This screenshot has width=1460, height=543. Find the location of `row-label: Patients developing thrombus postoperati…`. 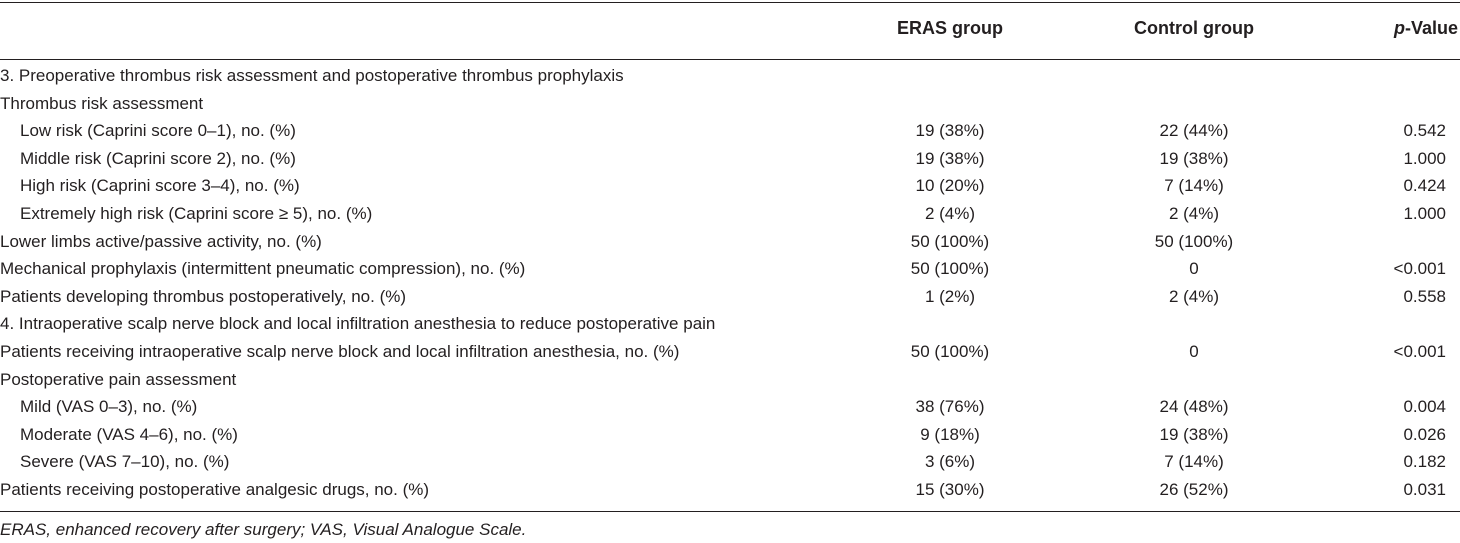

row-label: Patients developing thrombus postoperati… is located at coordinates (203, 296).